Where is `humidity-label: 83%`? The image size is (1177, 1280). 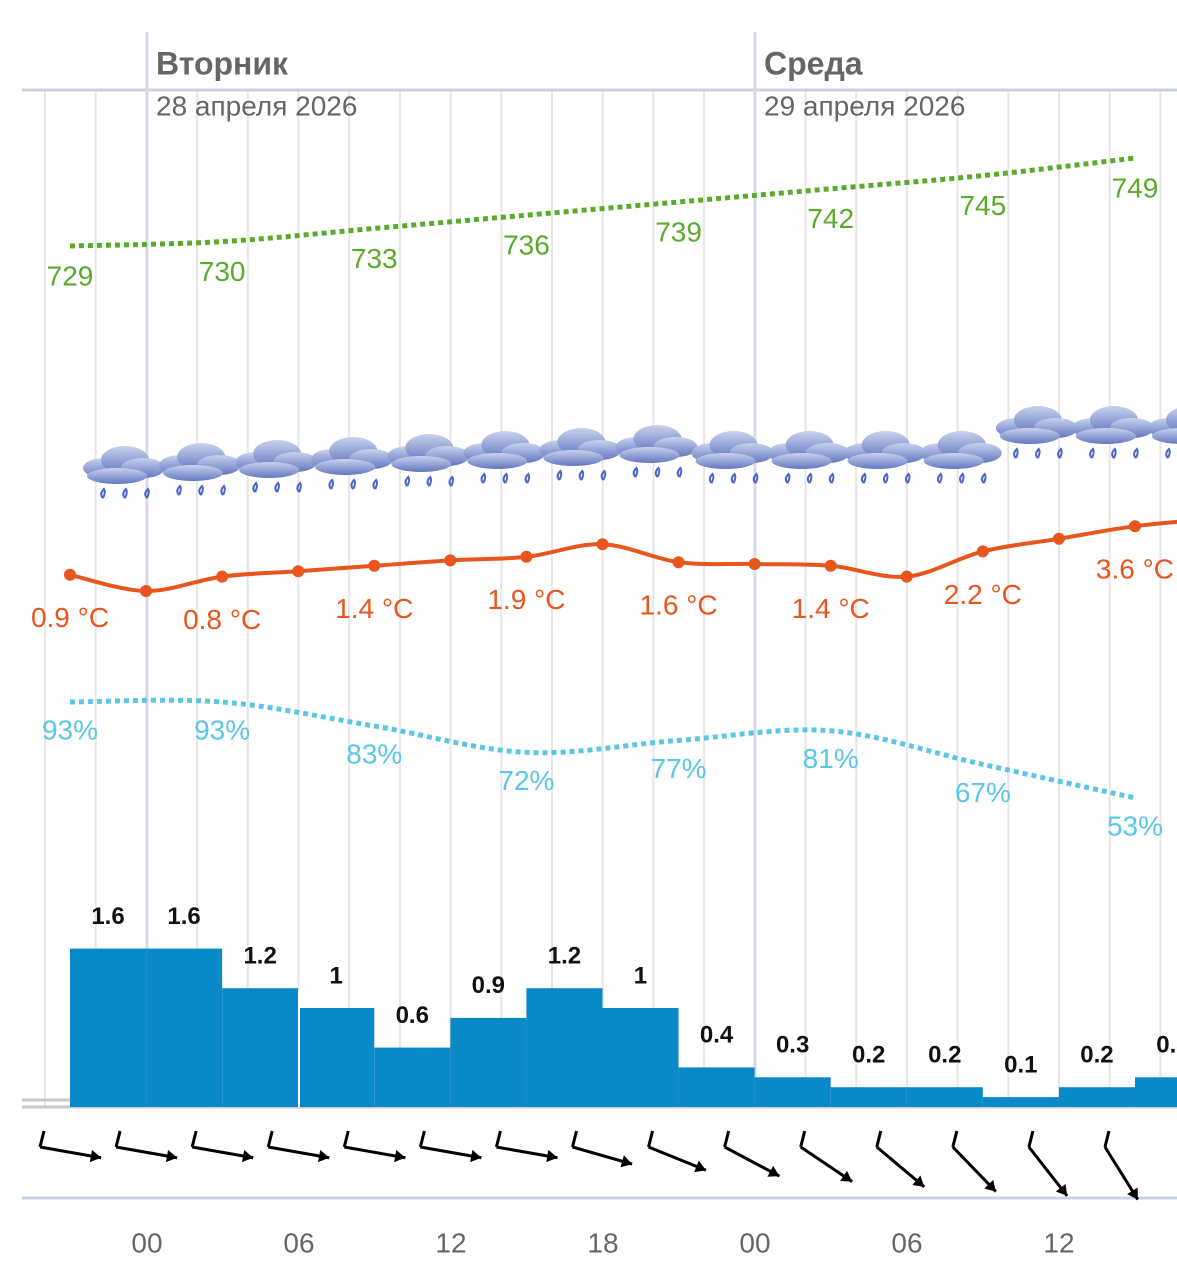
humidity-label: 83% is located at coordinates (374, 753).